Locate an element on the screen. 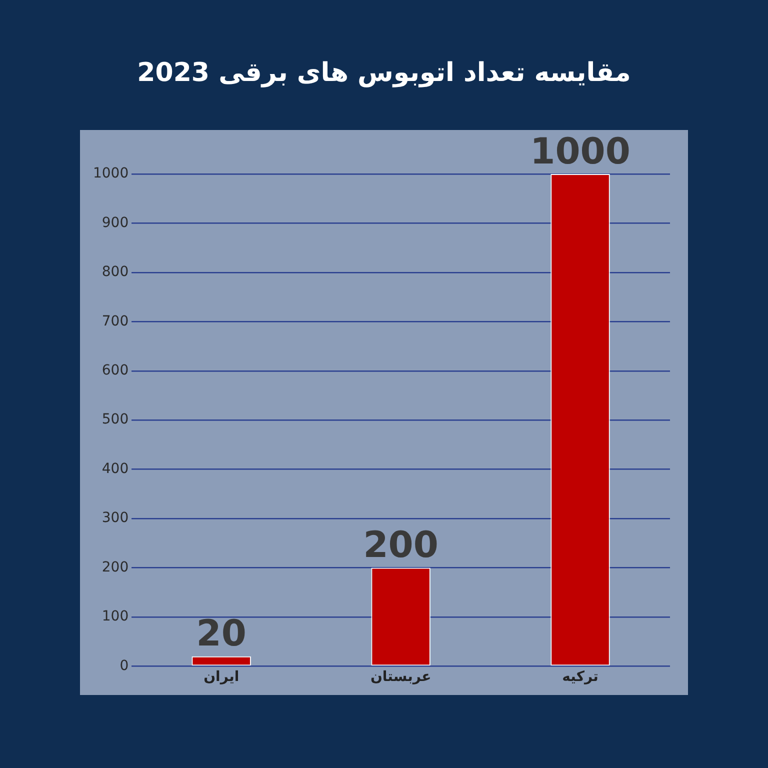 This screenshot has height=768, width=768. y-tick-label: 700 is located at coordinates (115, 321).